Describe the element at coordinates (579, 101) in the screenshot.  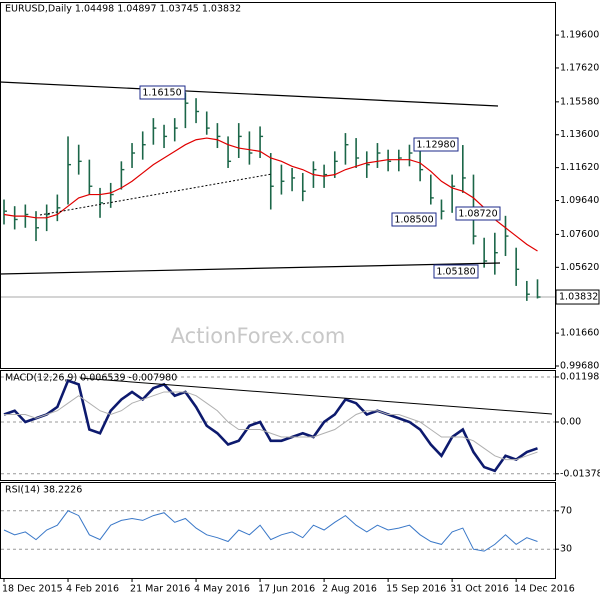
I see `y-tick-label: 1.15580` at that location.